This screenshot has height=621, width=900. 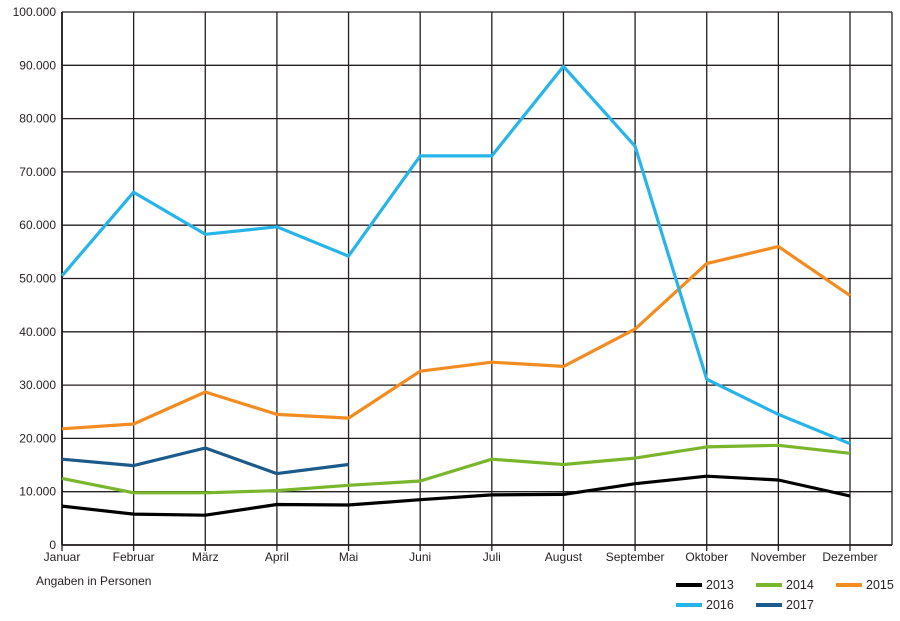 I want to click on legend-label: 2013, so click(x=720, y=585).